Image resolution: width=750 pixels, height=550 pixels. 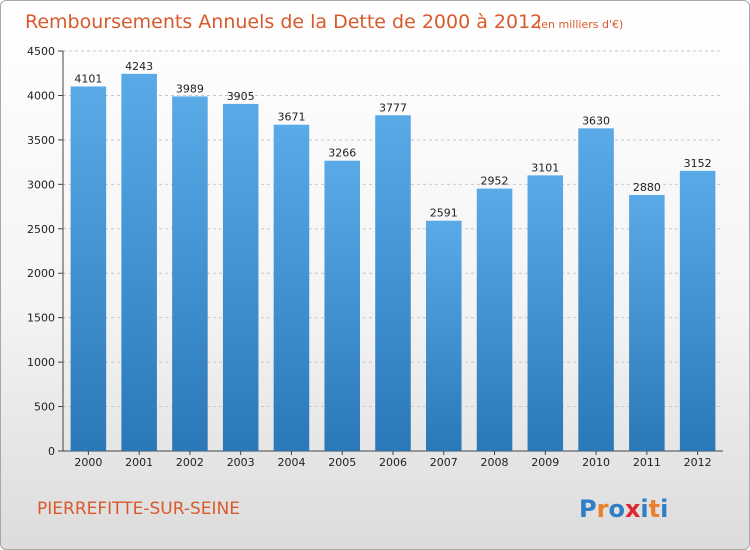 What do you see at coordinates (596, 462) in the screenshot?
I see `x-tick-label: 2010` at bounding box center [596, 462].